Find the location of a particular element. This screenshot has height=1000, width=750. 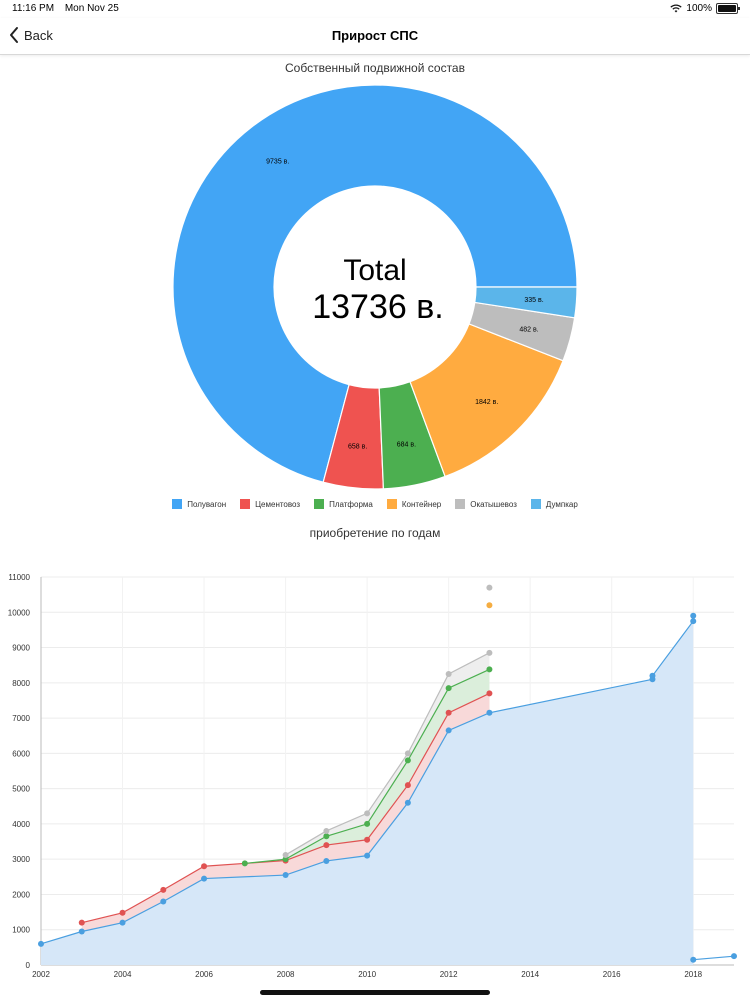

x-tick-label-0: 2002 is located at coordinates (41, 974).